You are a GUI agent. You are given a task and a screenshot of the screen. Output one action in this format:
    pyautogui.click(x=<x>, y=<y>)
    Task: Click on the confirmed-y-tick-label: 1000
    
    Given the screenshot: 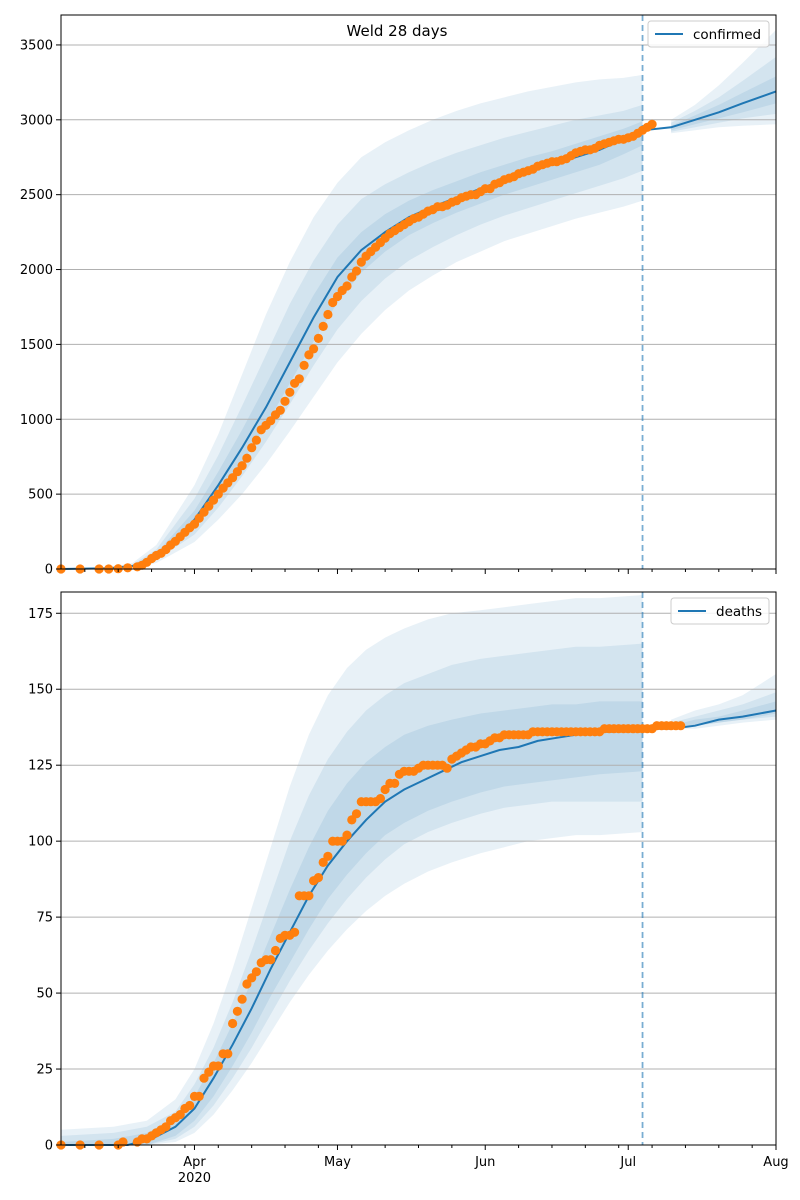 What is the action you would take?
    pyautogui.click(x=36, y=420)
    